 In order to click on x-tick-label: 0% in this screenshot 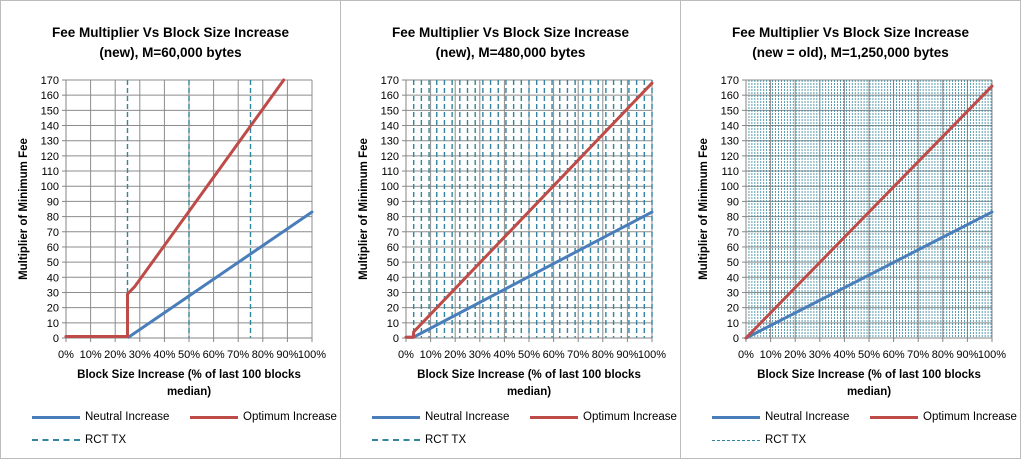, I will do `click(746, 355)`.